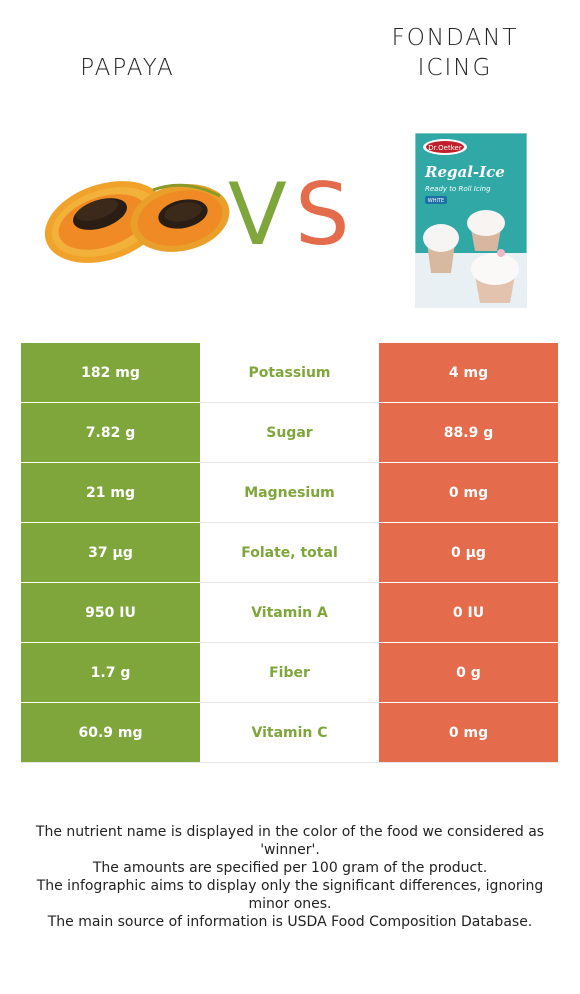 Image resolution: width=580 pixels, height=994 pixels. Describe the element at coordinates (445, 148) in the screenshot. I see `icing-brand-text: Dr.Oetker` at that location.